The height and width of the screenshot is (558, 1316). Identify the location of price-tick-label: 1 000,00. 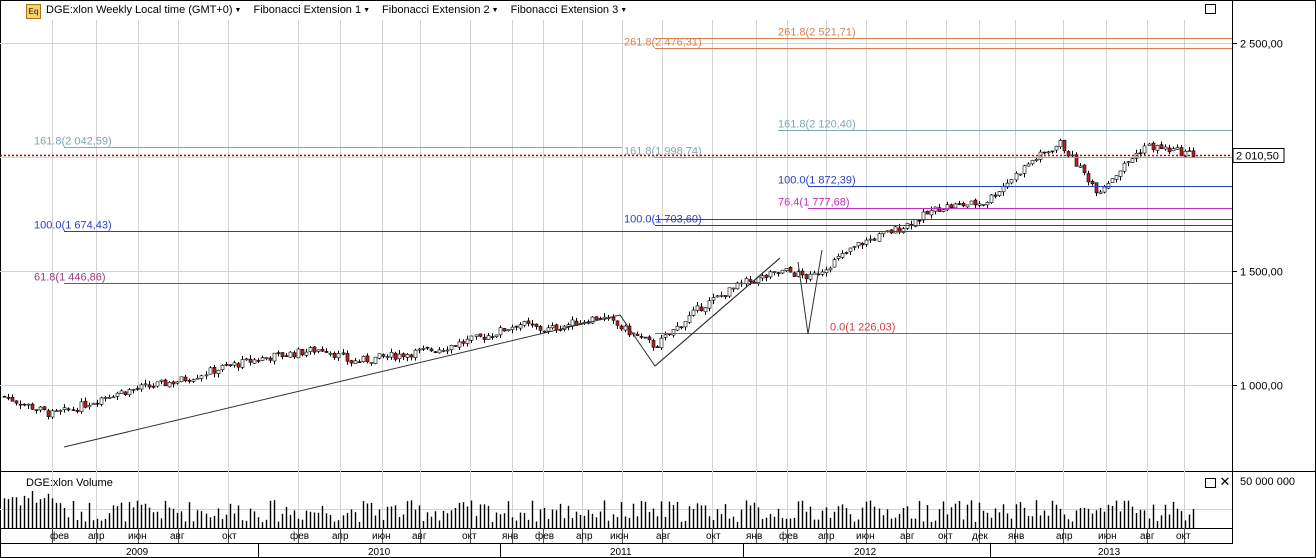
(1261, 387).